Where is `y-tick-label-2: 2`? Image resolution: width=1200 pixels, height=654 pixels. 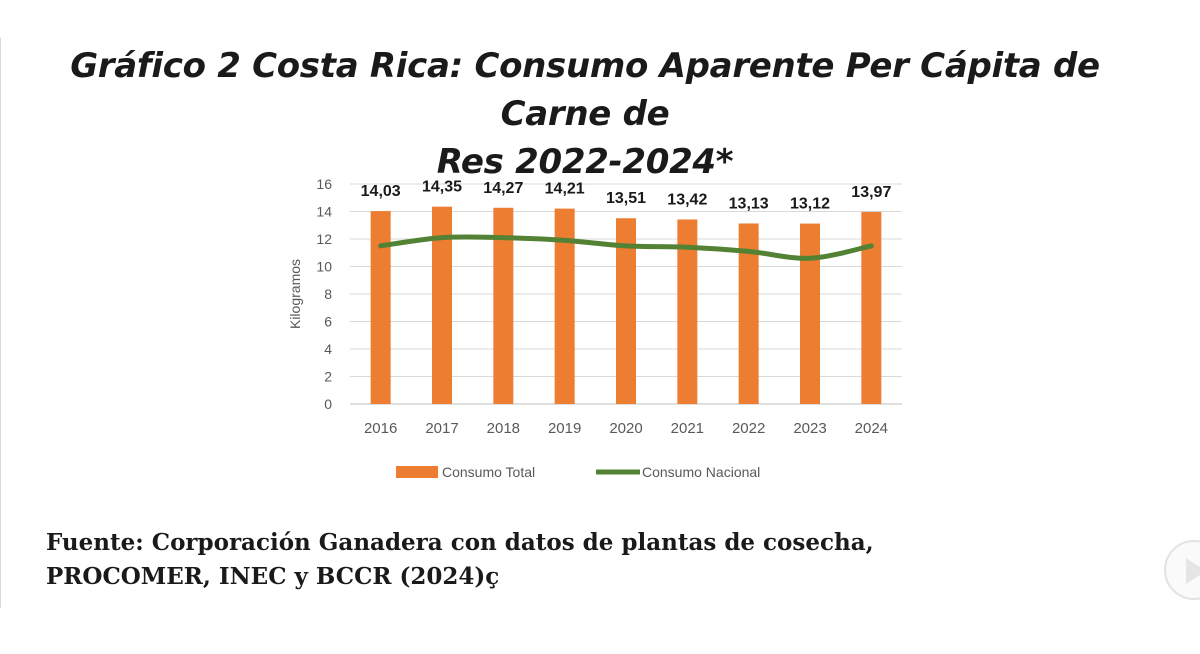 y-tick-label-2: 2 is located at coordinates (328, 377).